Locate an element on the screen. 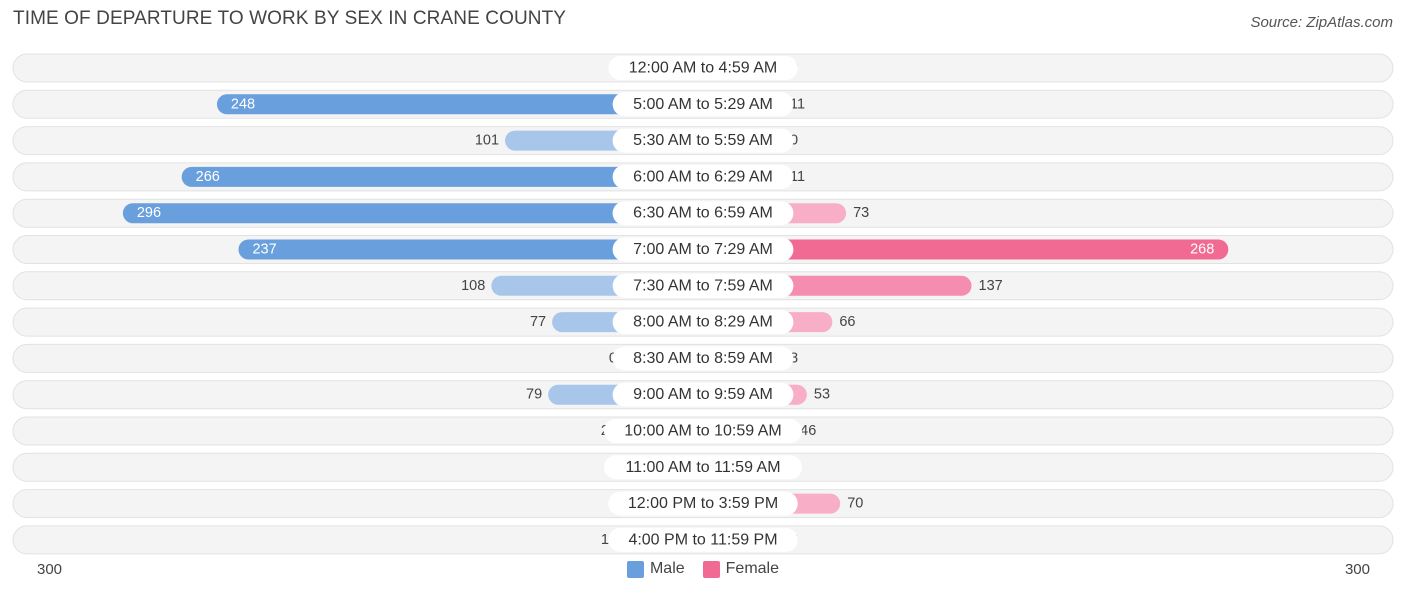 This screenshot has height=594, width=1406. legend: Male Female is located at coordinates (703, 569).